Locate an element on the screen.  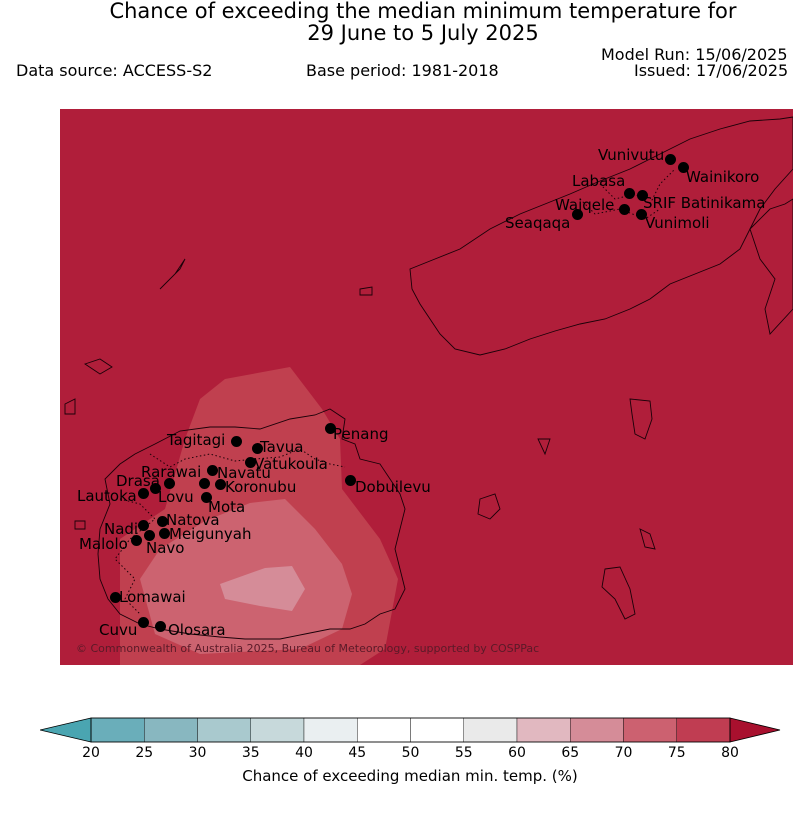
town-marker-vunimoli is located at coordinates (641, 214).